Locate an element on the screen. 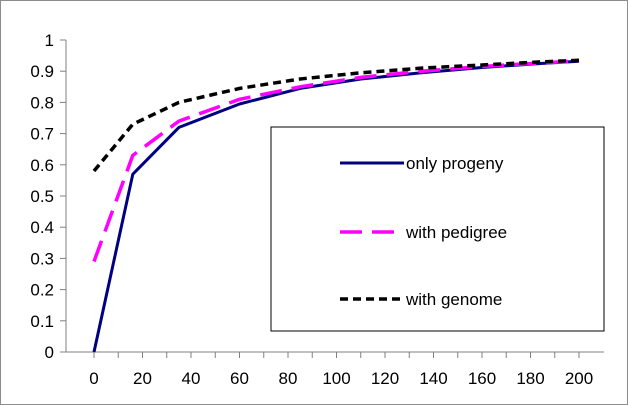  y-tick-label: 0.6 is located at coordinates (42, 165).